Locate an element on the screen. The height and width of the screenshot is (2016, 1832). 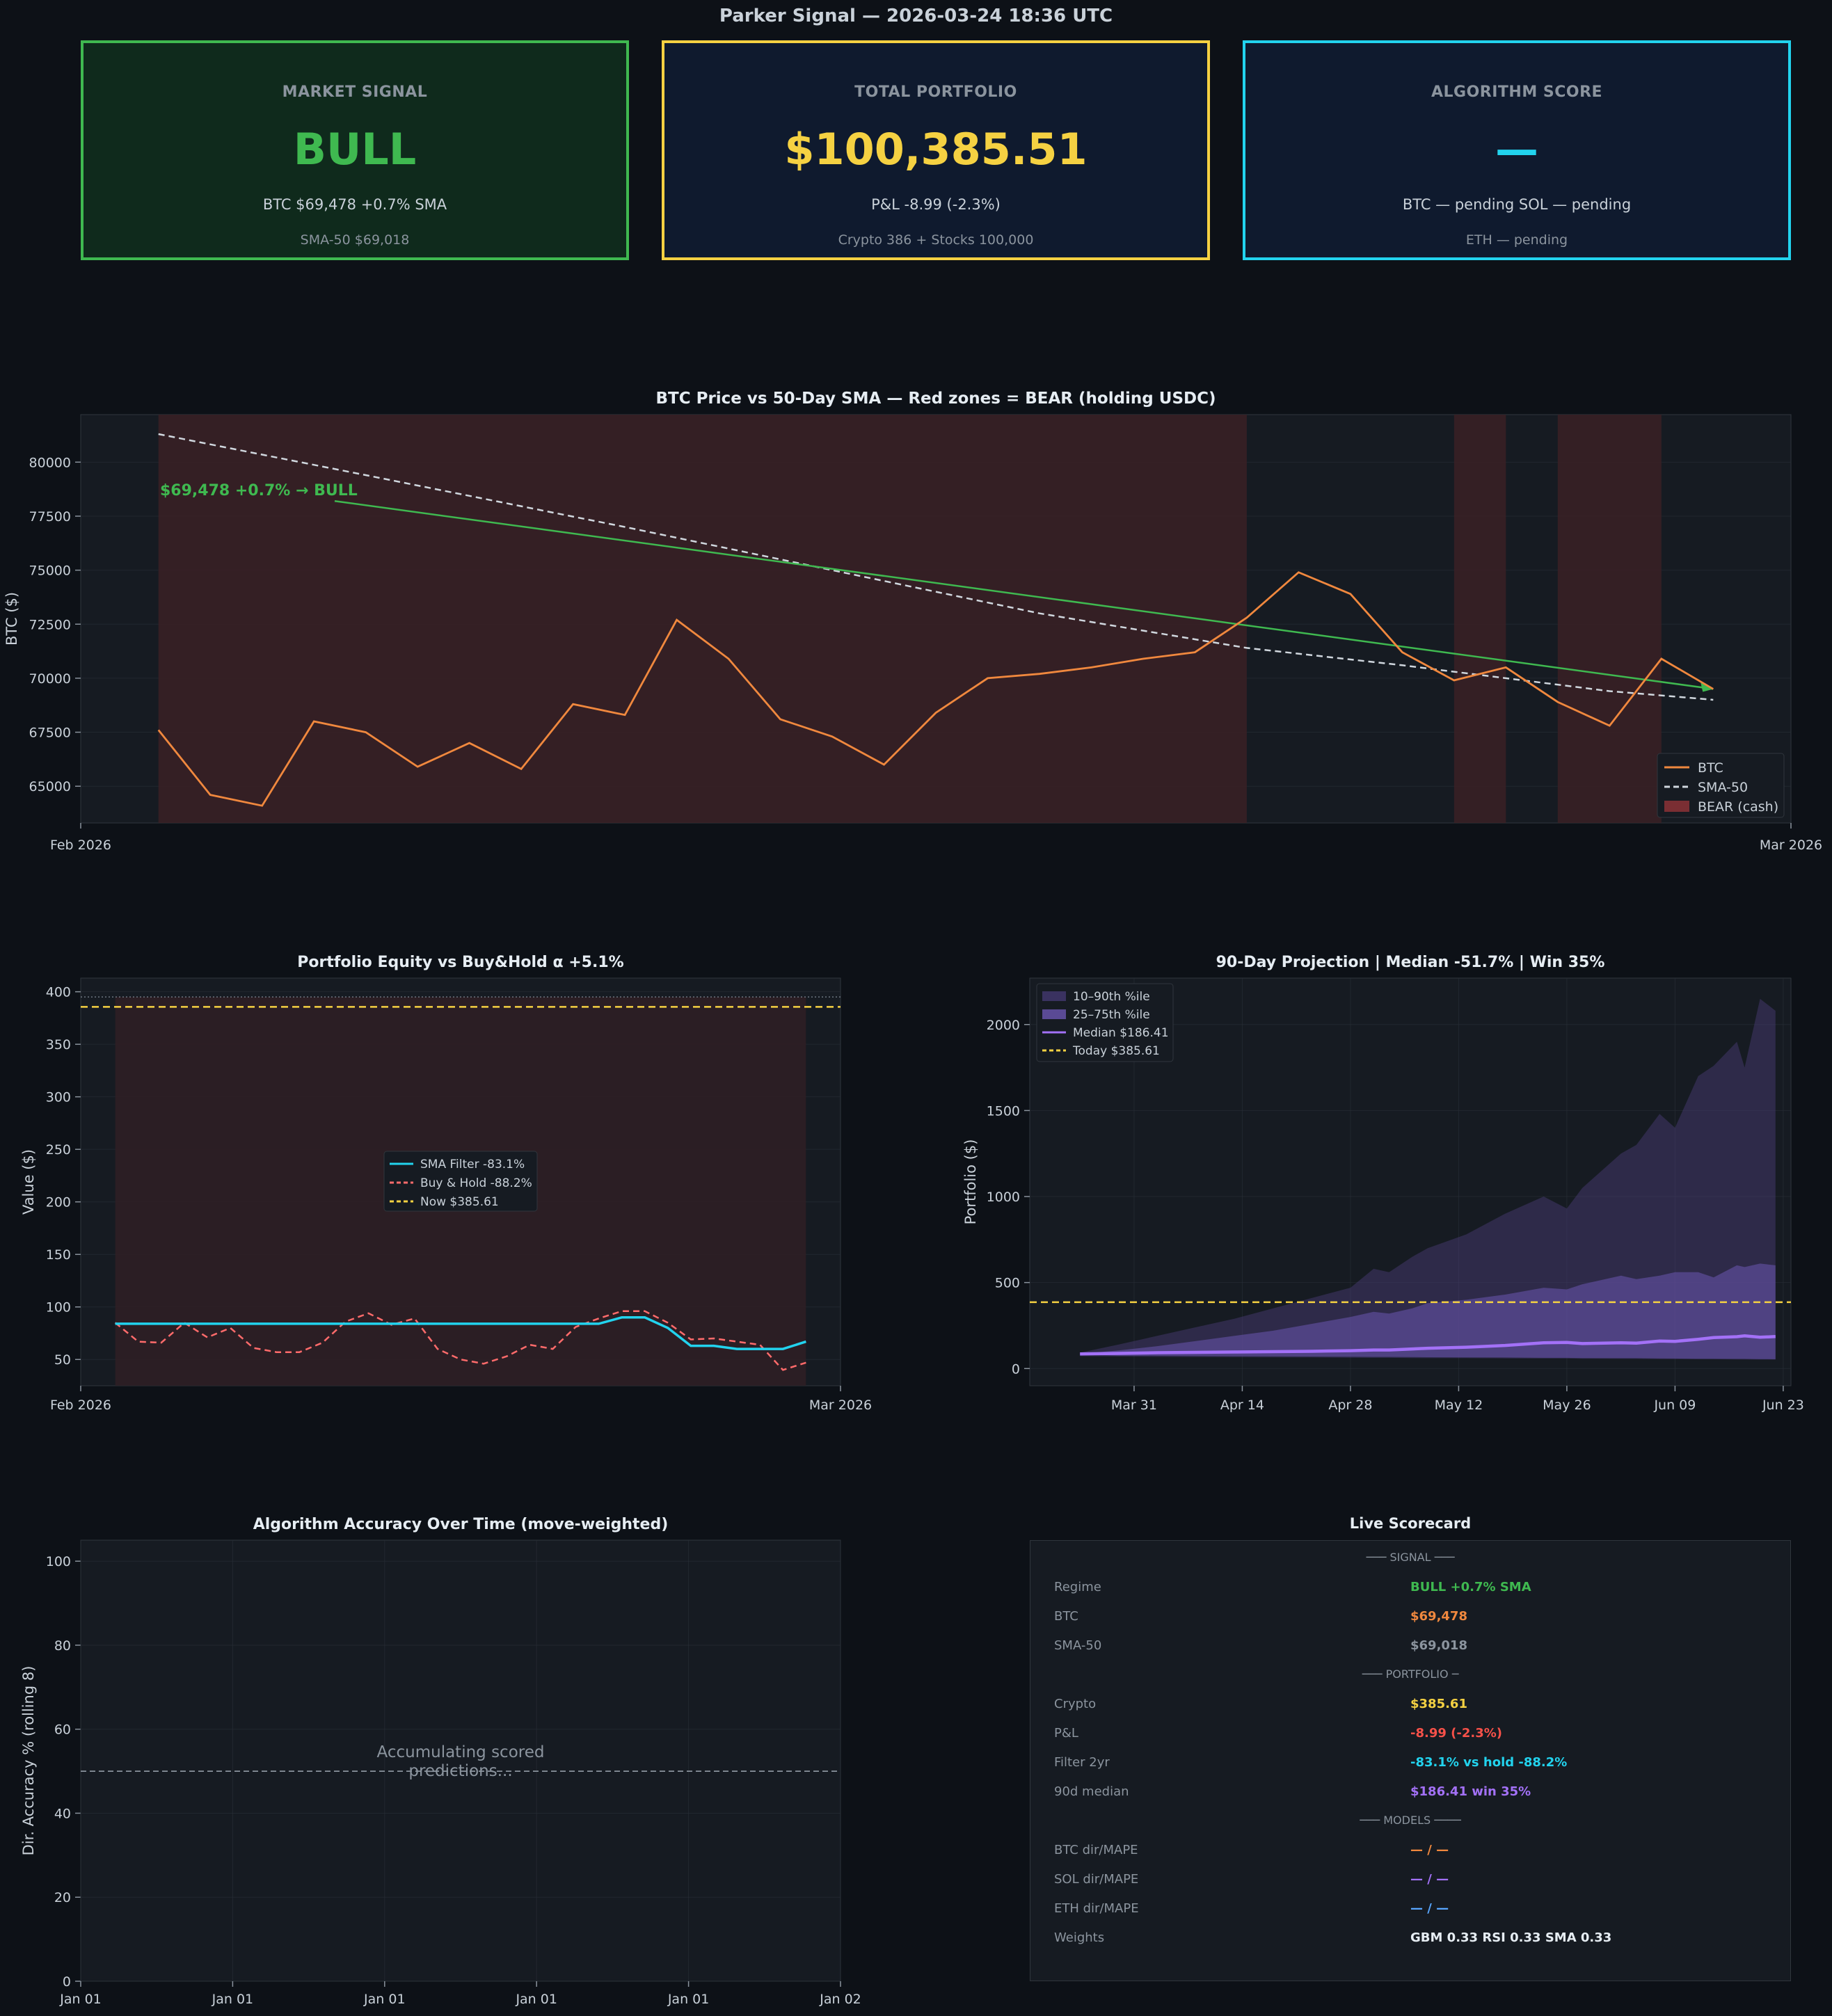
legend-label: Today $385.61 is located at coordinates (1116, 1051).